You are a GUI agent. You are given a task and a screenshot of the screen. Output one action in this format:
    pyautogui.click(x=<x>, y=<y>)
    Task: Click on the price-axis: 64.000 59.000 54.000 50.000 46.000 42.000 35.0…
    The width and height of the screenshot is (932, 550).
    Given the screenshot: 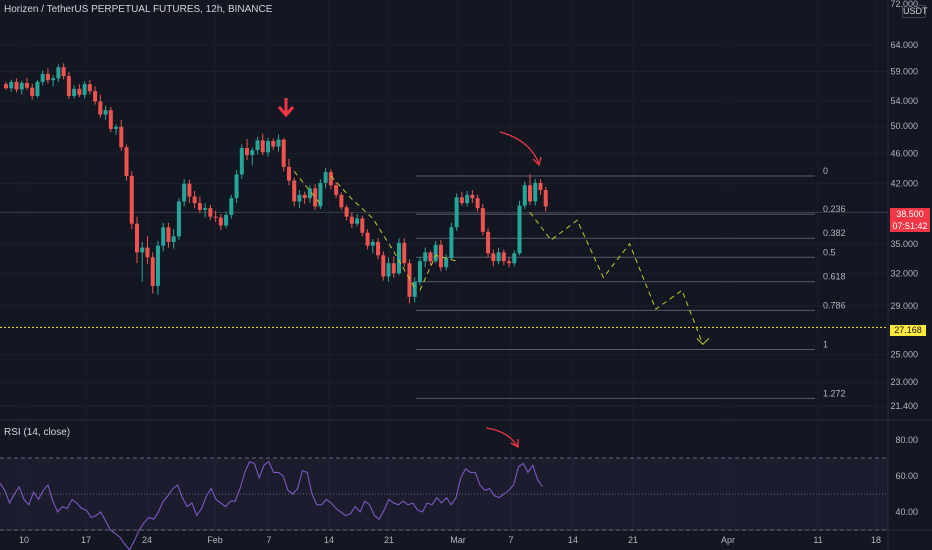 What is the action you would take?
    pyautogui.click(x=904, y=258)
    